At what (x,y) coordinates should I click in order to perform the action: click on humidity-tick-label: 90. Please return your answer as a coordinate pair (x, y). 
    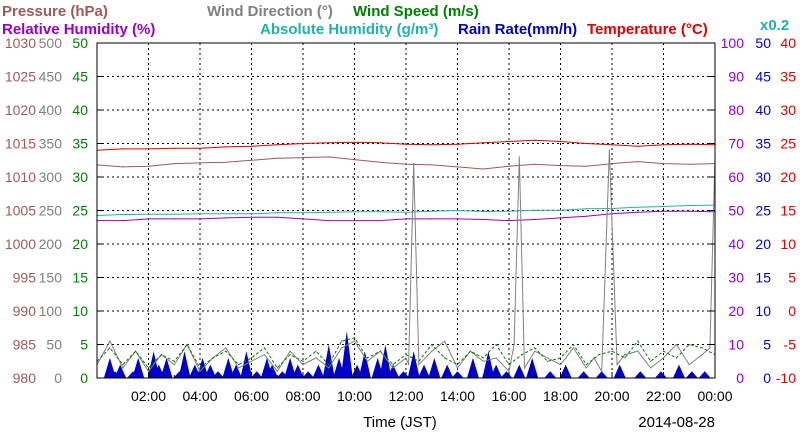
    Looking at the image, I should click on (736, 77).